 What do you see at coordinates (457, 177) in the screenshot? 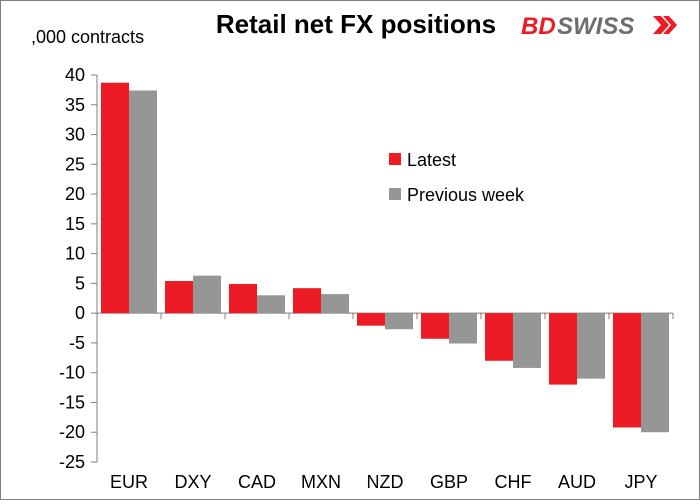
I see `legend: Latest Previous week` at bounding box center [457, 177].